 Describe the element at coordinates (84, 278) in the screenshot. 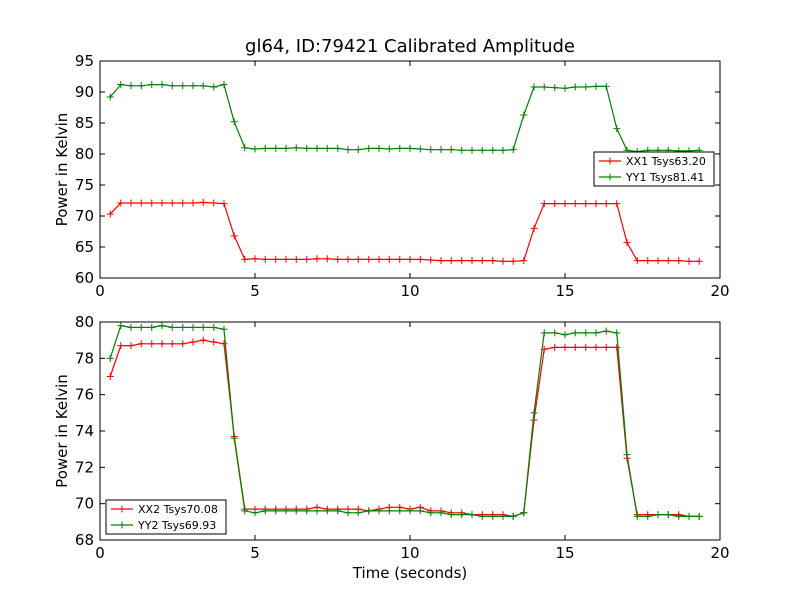

I see `y-tick-label: 60` at that location.